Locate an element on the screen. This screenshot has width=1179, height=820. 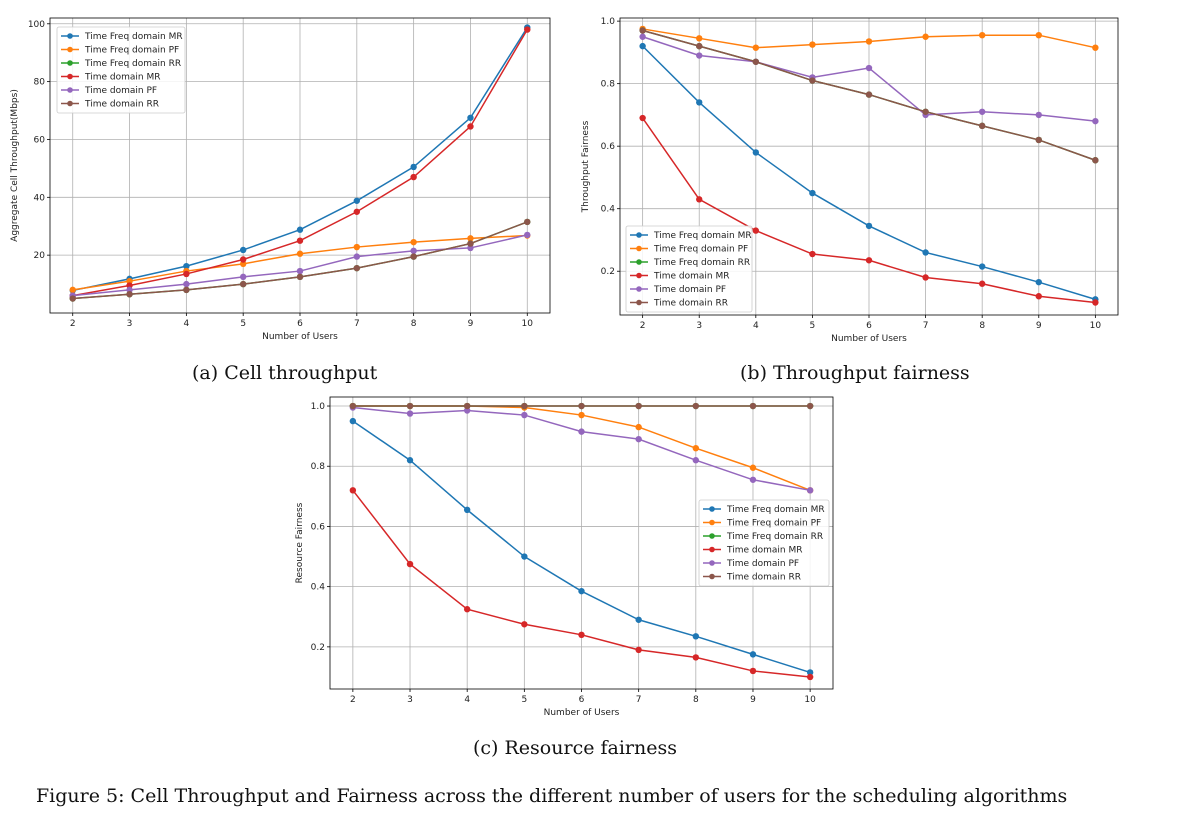
x-tick-label: 6 is located at coordinates (300, 324).